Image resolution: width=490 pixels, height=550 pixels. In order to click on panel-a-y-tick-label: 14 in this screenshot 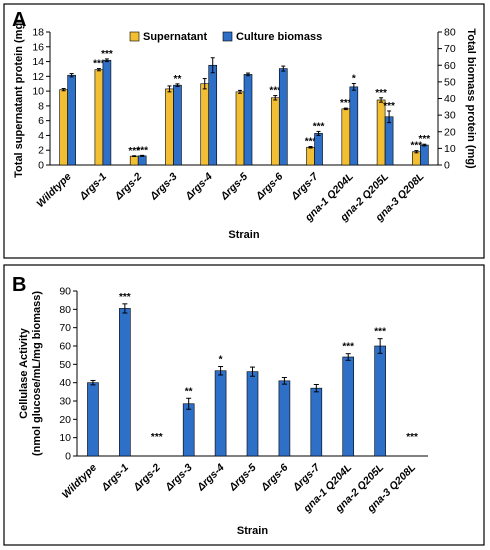, I will do `click(38, 62)`.